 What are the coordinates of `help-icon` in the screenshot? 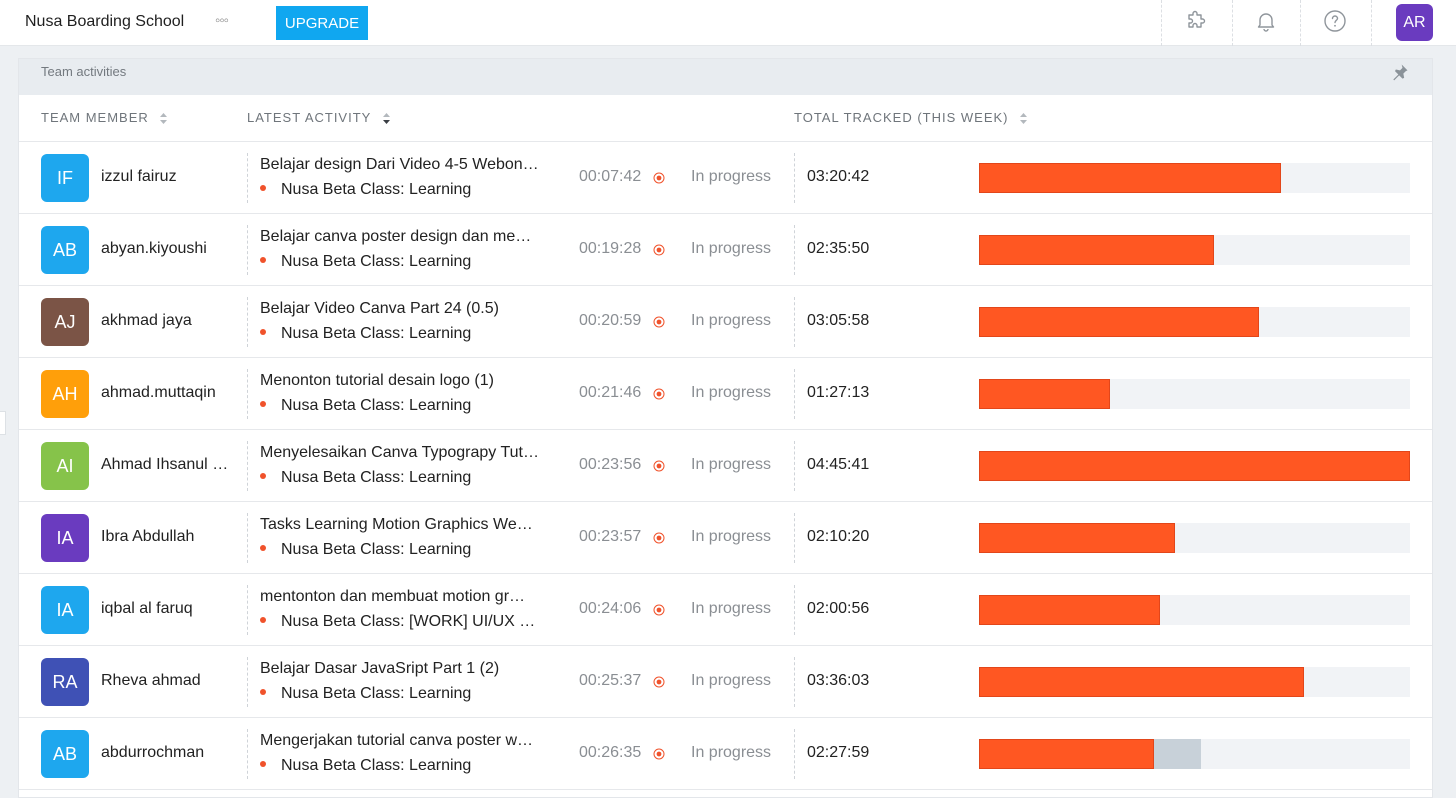 It's located at (1335, 21).